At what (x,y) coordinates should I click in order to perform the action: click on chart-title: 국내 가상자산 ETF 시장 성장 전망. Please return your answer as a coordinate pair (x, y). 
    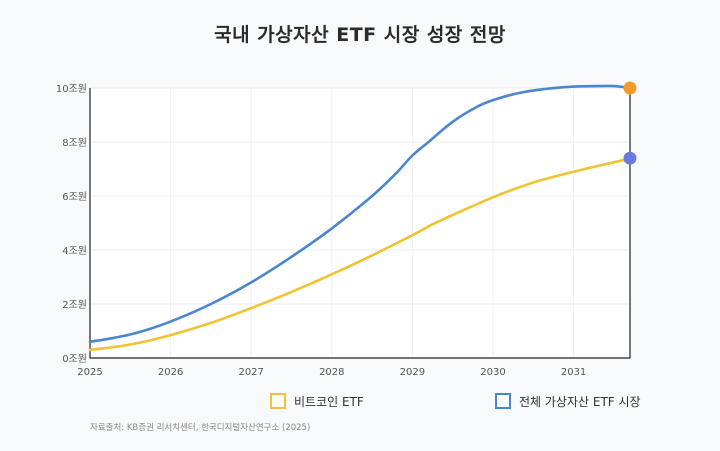
    Looking at the image, I should click on (360, 35).